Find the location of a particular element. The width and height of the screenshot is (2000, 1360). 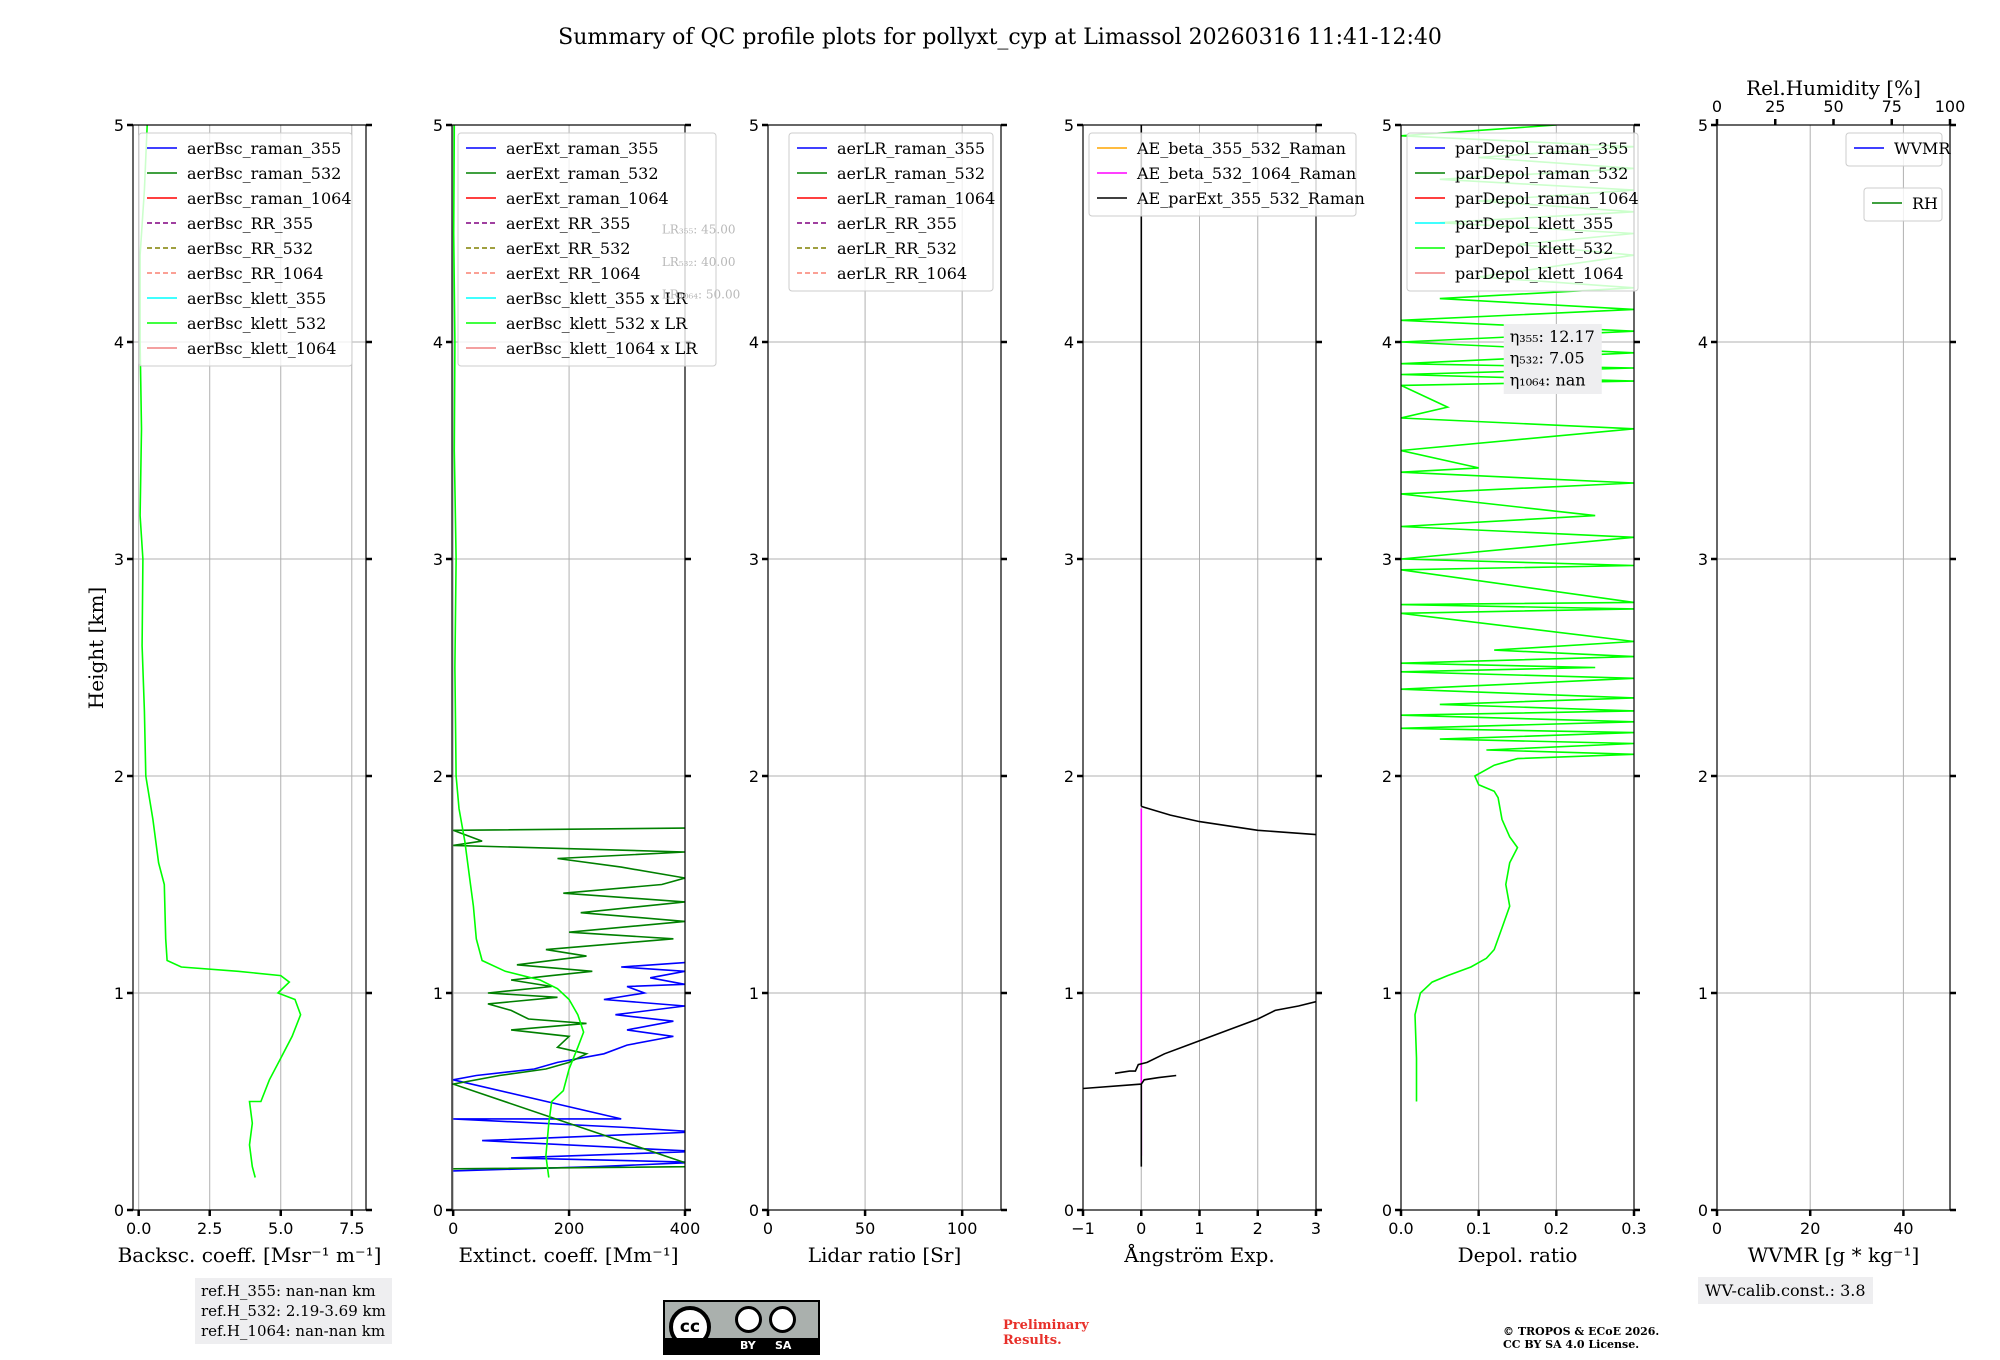

x-tick-label: 200 is located at coordinates (569, 1228).